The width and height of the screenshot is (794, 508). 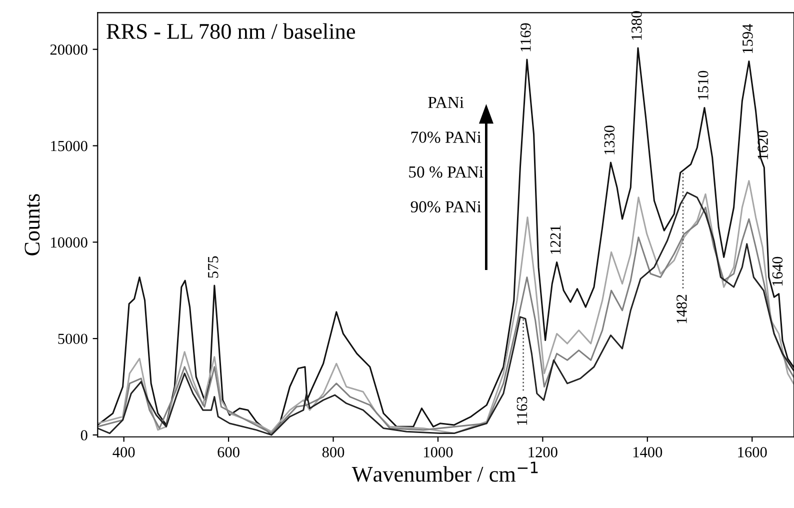 I want to click on x-tick-label: 1600, so click(x=752, y=452).